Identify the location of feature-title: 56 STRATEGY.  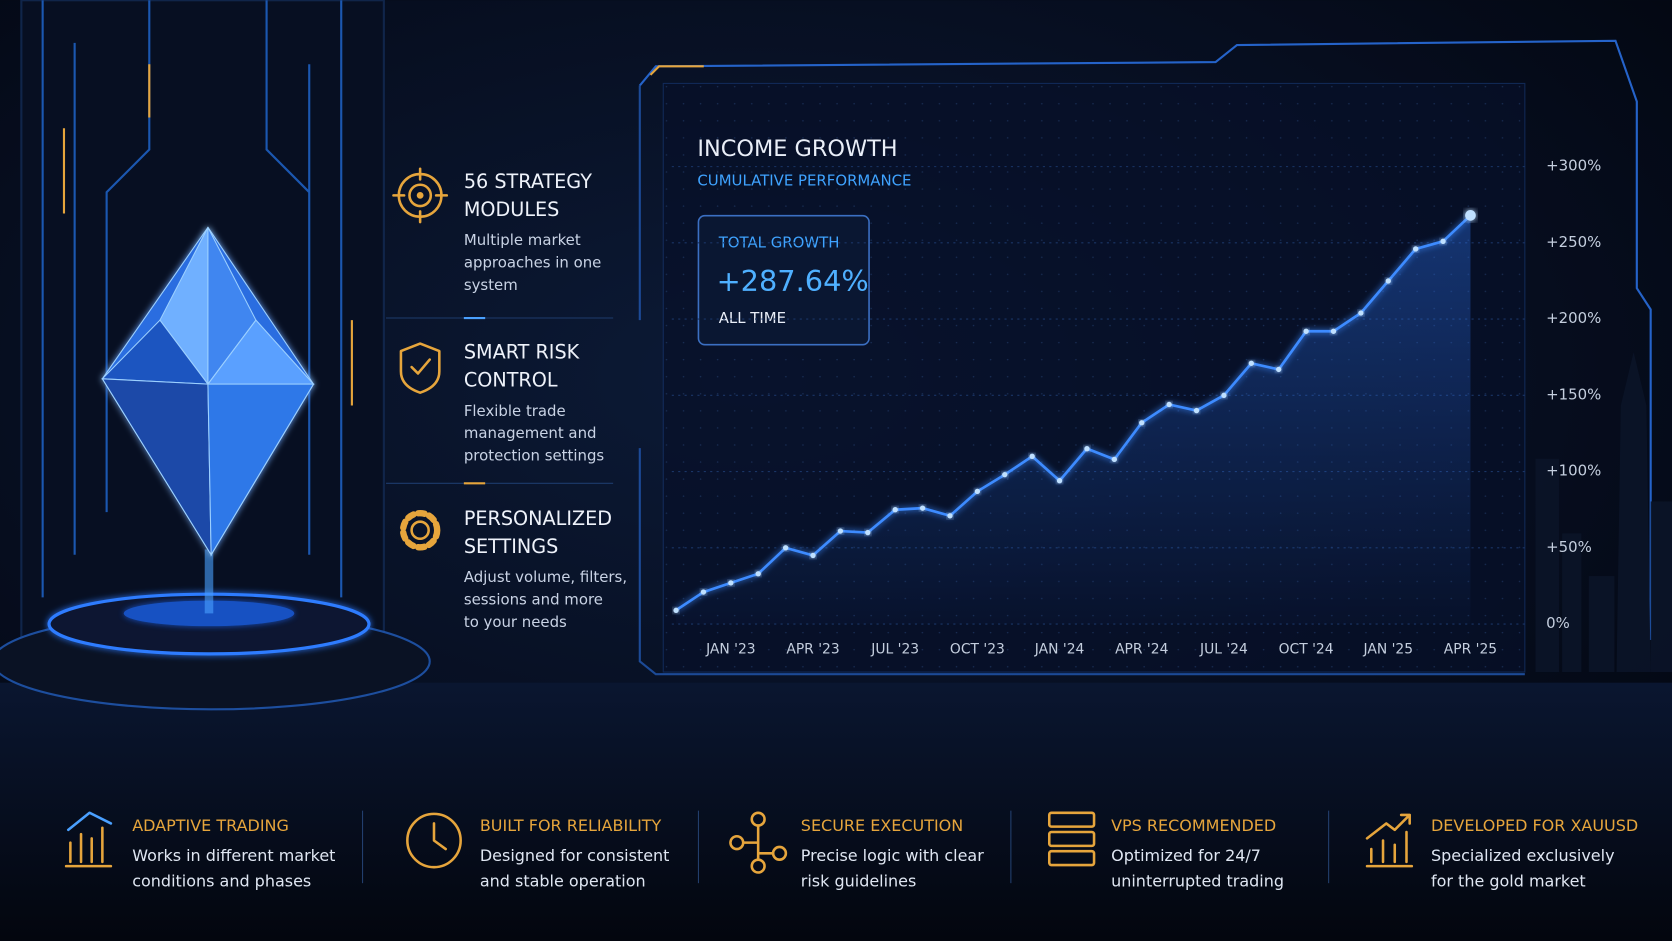
(528, 181).